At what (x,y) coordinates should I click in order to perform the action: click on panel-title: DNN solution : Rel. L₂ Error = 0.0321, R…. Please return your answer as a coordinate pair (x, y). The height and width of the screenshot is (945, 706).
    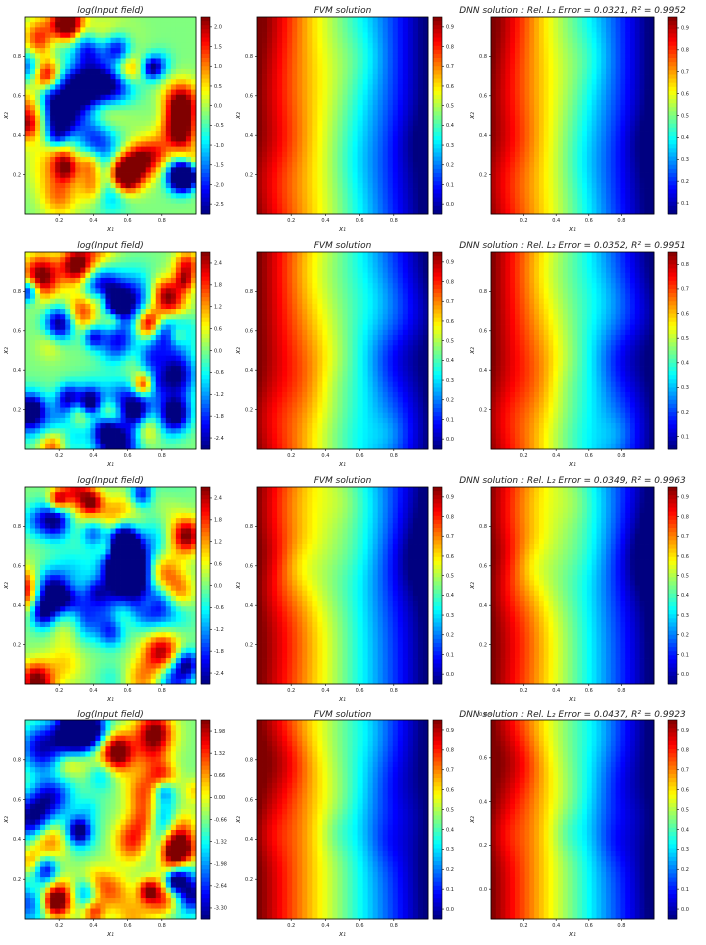
    Looking at the image, I should click on (572, 11).